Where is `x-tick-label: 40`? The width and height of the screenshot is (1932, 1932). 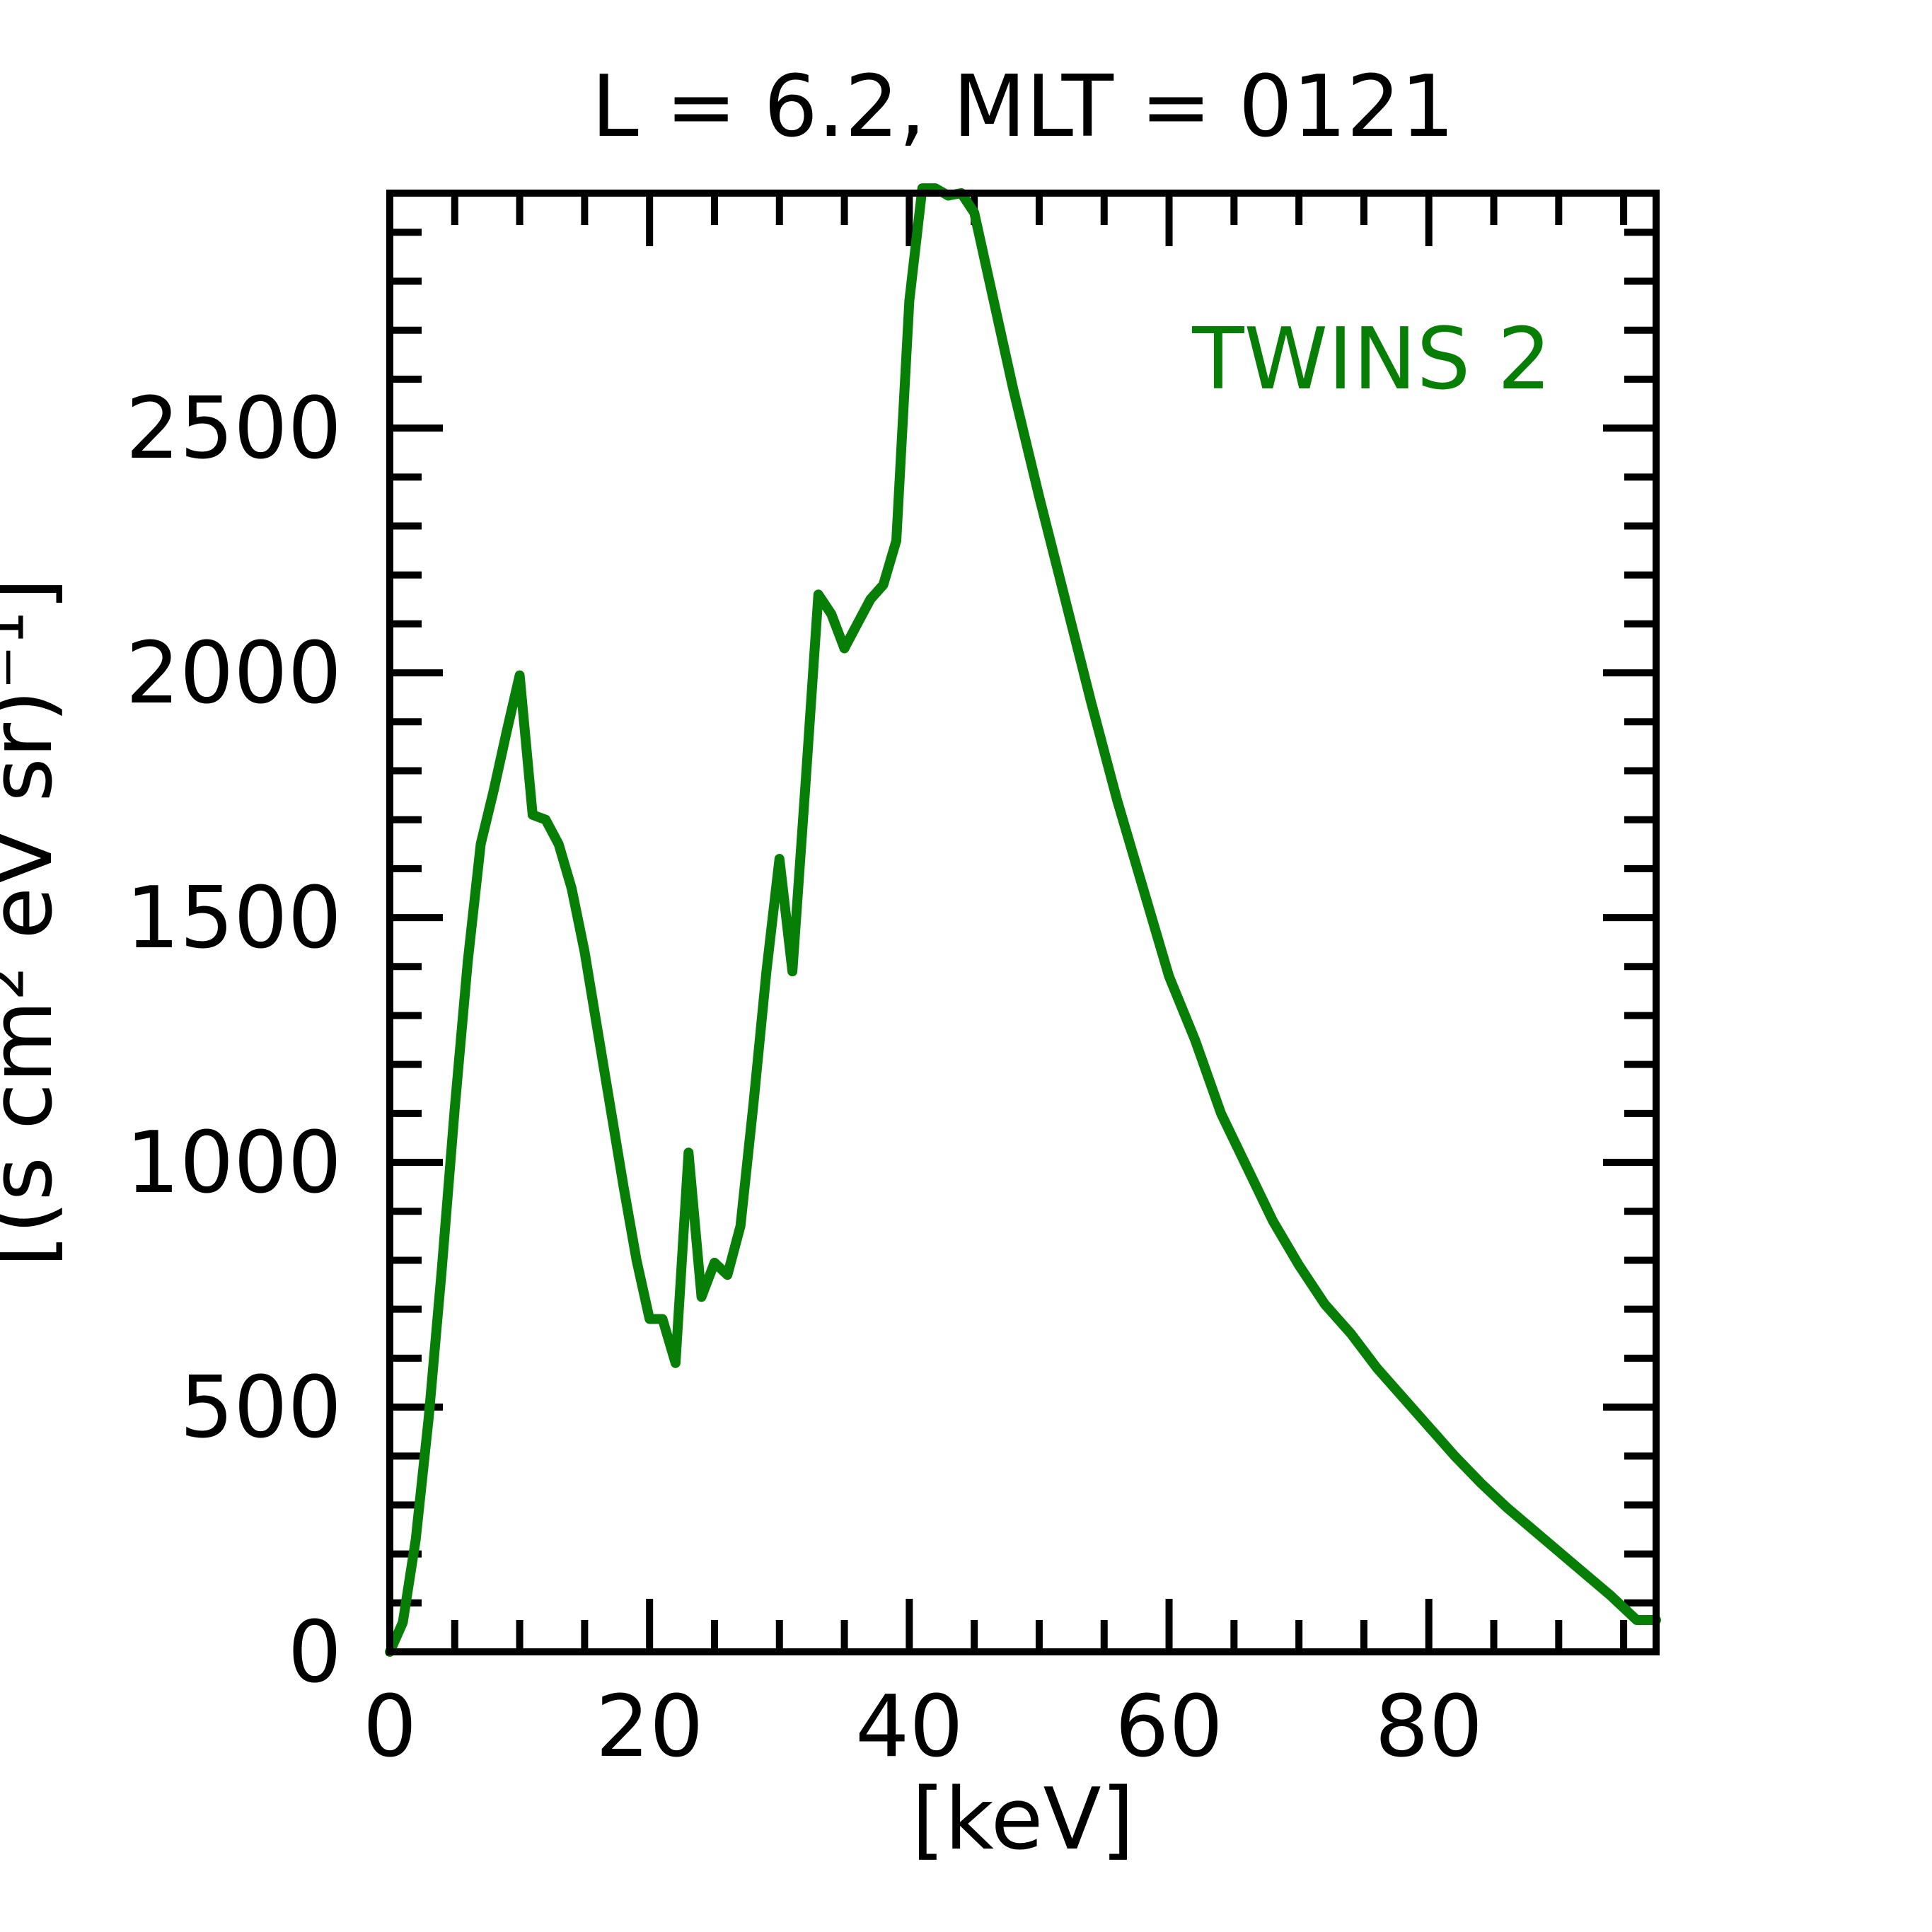 x-tick-label: 40 is located at coordinates (909, 1727).